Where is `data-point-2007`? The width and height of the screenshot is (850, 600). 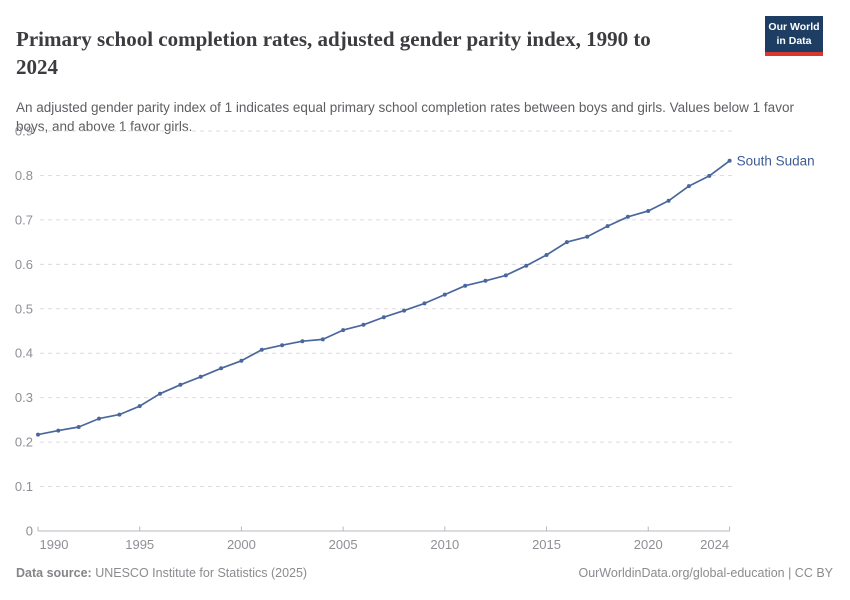 data-point-2007 is located at coordinates (383, 317).